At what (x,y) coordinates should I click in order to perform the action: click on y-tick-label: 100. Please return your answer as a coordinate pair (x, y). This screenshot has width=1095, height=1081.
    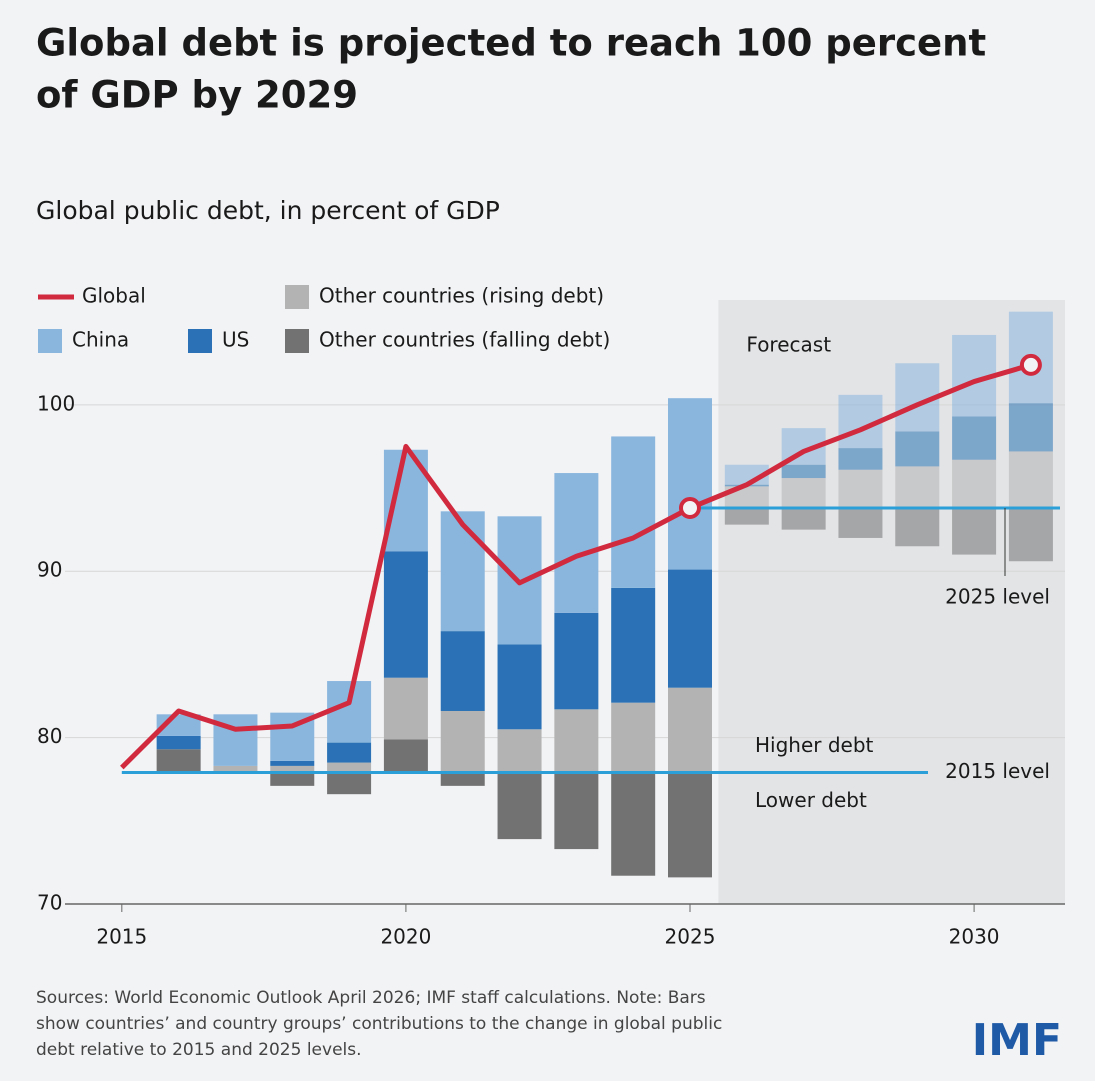
    Looking at the image, I should click on (56, 403).